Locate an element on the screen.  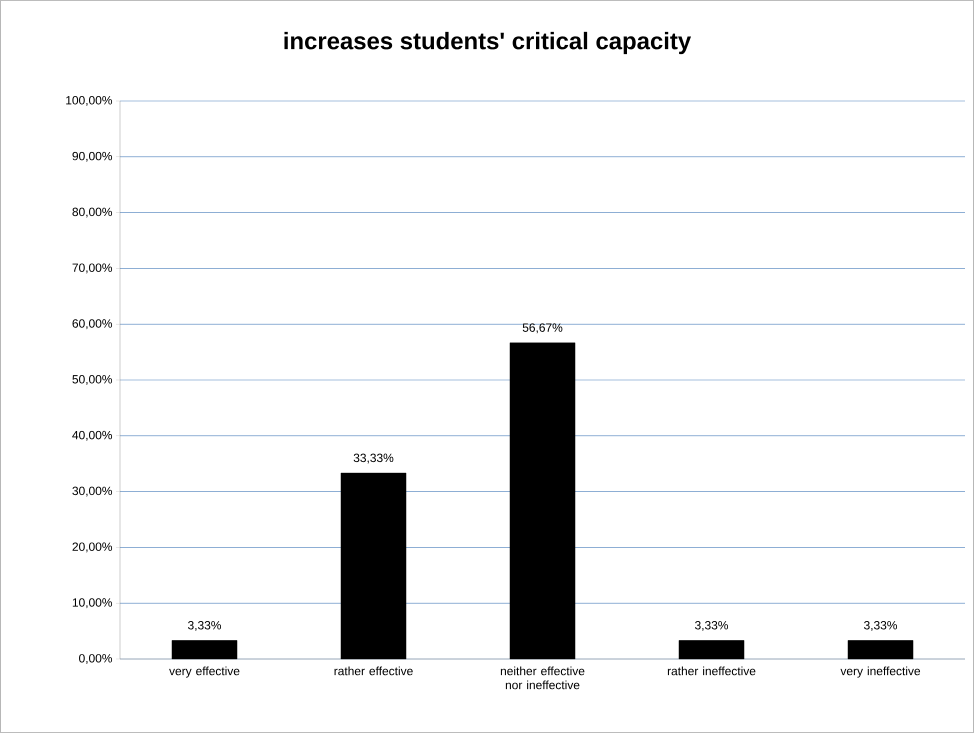
y-tick-label: 40,00% is located at coordinates (92, 435).